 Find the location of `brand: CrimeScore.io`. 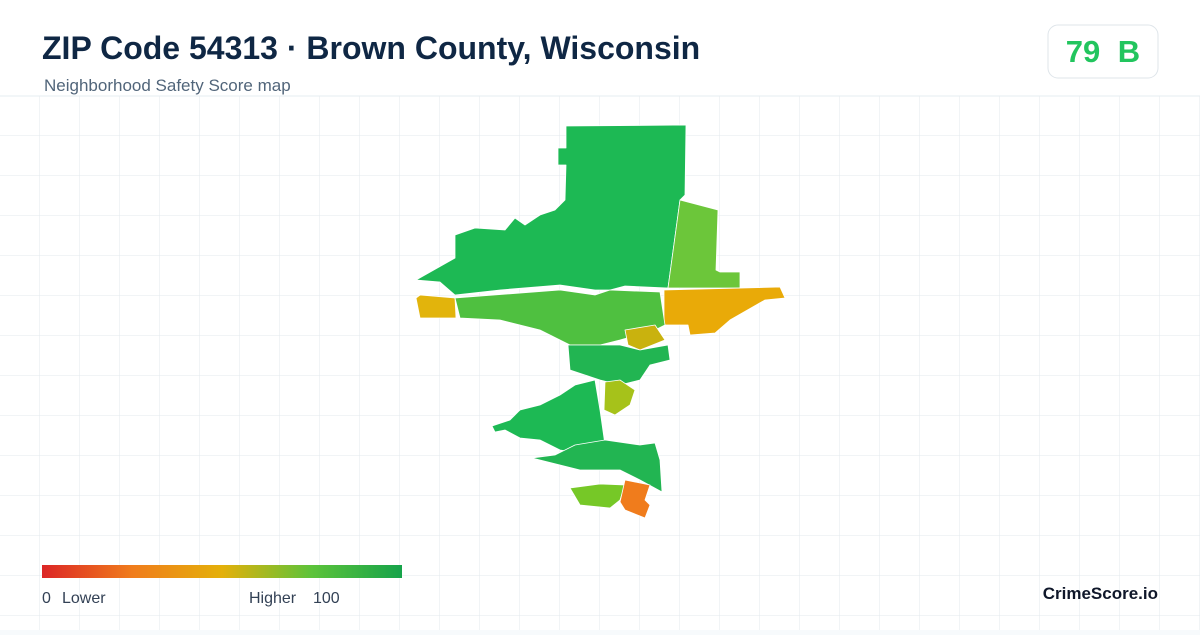

brand: CrimeScore.io is located at coordinates (1100, 593).